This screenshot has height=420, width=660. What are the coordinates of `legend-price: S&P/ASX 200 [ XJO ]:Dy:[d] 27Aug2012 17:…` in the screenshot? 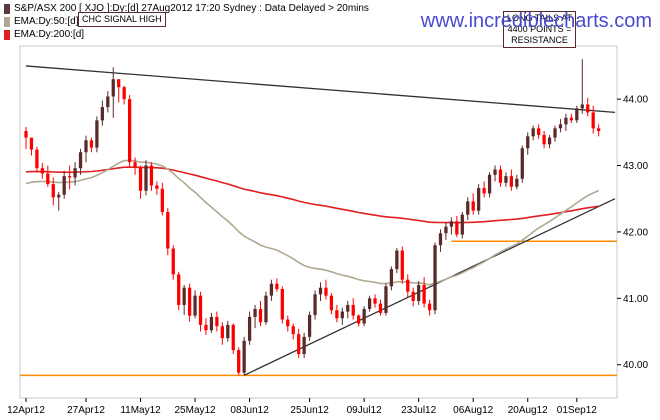 It's located at (186, 8).